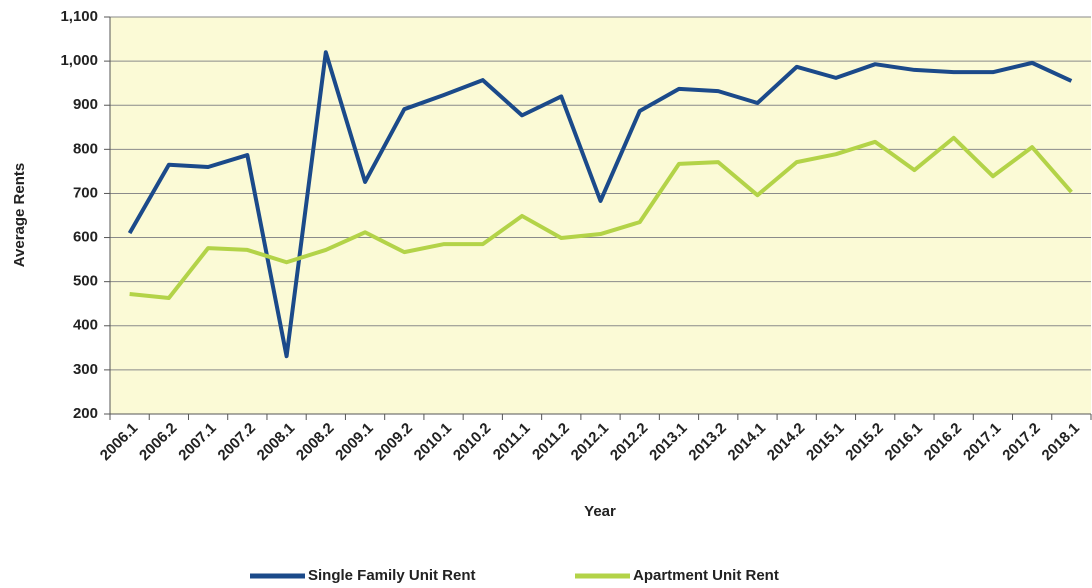 The width and height of the screenshot is (1092, 588). Describe the element at coordinates (472, 442) in the screenshot. I see `x-tick-label: 2010.2` at that location.